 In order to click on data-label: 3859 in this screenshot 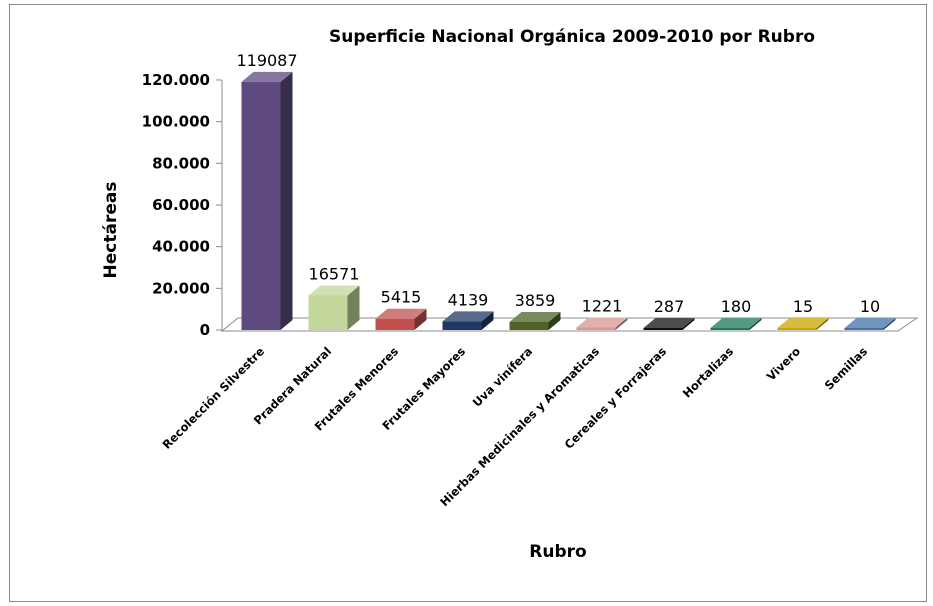, I will do `click(535, 300)`.